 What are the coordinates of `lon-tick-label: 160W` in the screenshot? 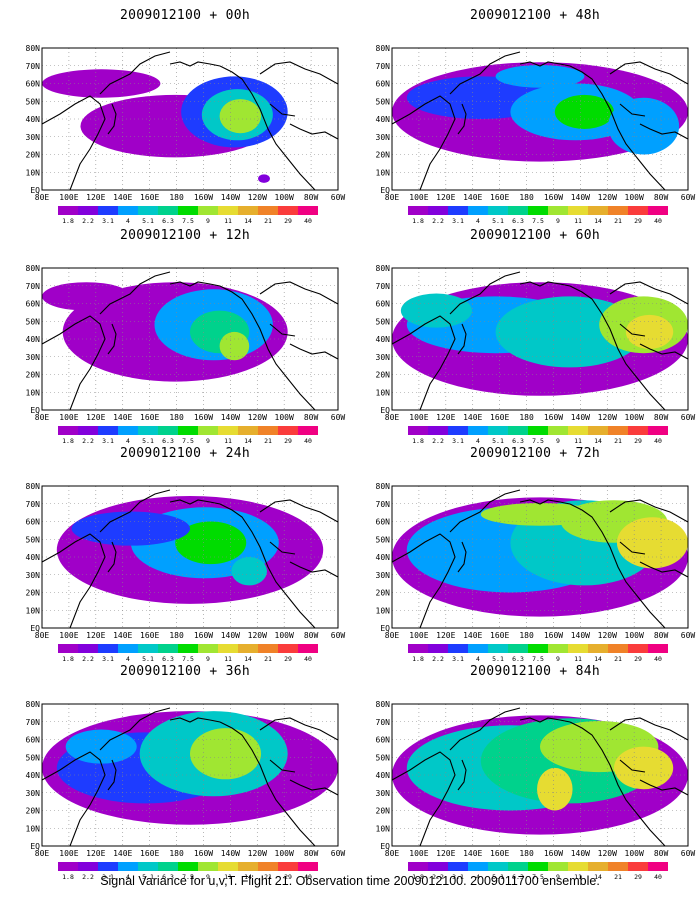 It's located at (553, 197).